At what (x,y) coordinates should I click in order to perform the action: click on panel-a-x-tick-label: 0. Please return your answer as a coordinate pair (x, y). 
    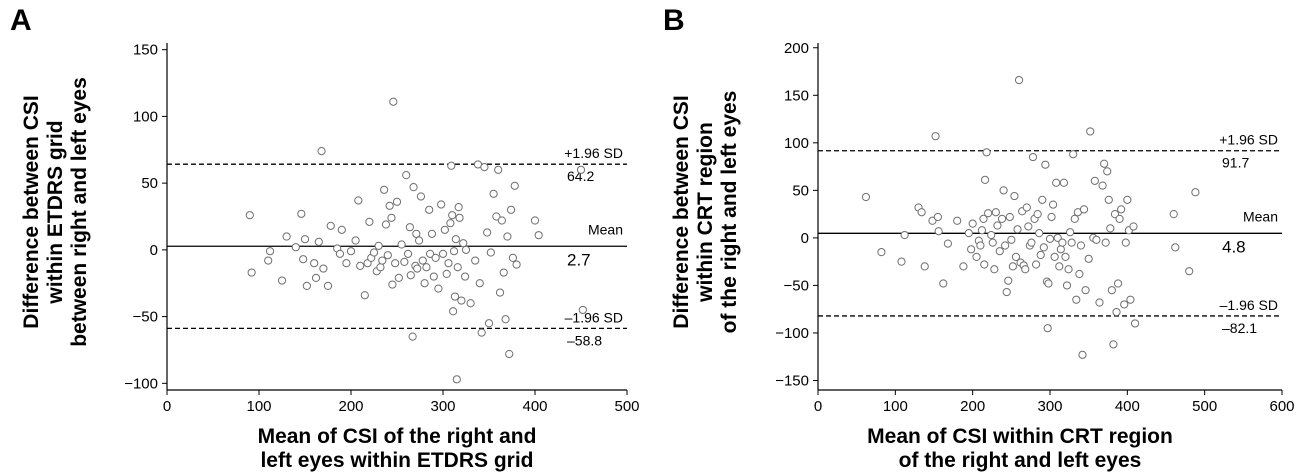
    Looking at the image, I should click on (167, 406).